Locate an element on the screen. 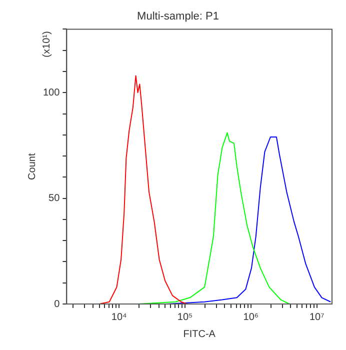  x-tick-label: 10⁵ is located at coordinates (185, 317).